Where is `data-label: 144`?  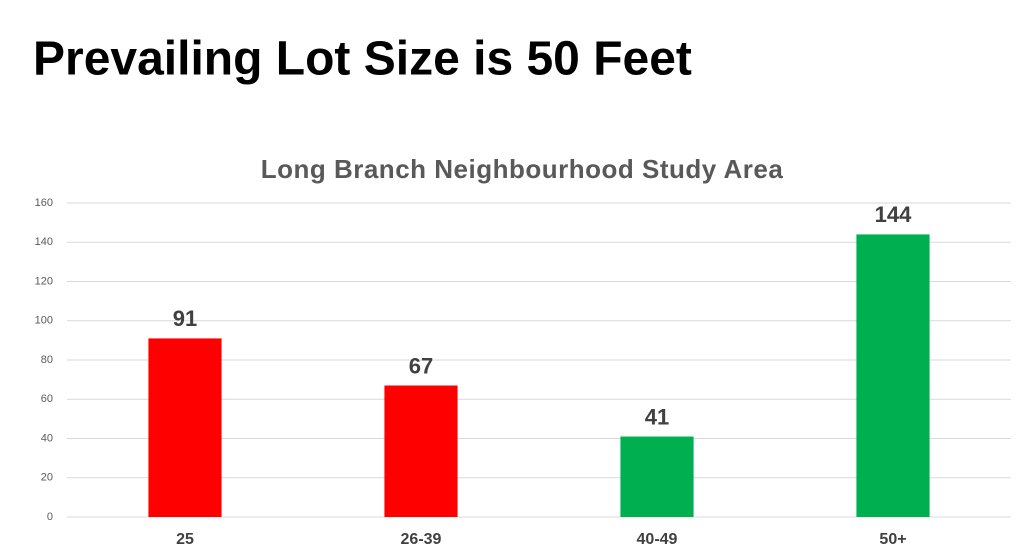
data-label: 144 is located at coordinates (893, 214).